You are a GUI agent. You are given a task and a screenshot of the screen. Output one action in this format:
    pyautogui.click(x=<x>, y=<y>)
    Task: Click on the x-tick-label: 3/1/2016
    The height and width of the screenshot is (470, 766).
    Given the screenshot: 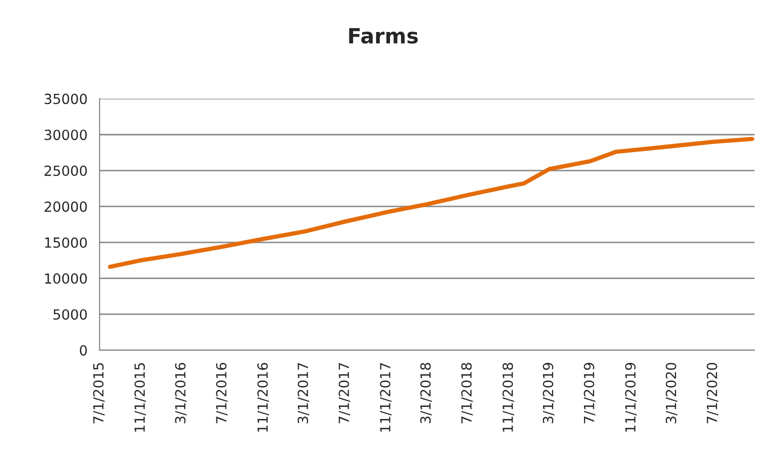 What is the action you would take?
    pyautogui.click(x=181, y=393)
    